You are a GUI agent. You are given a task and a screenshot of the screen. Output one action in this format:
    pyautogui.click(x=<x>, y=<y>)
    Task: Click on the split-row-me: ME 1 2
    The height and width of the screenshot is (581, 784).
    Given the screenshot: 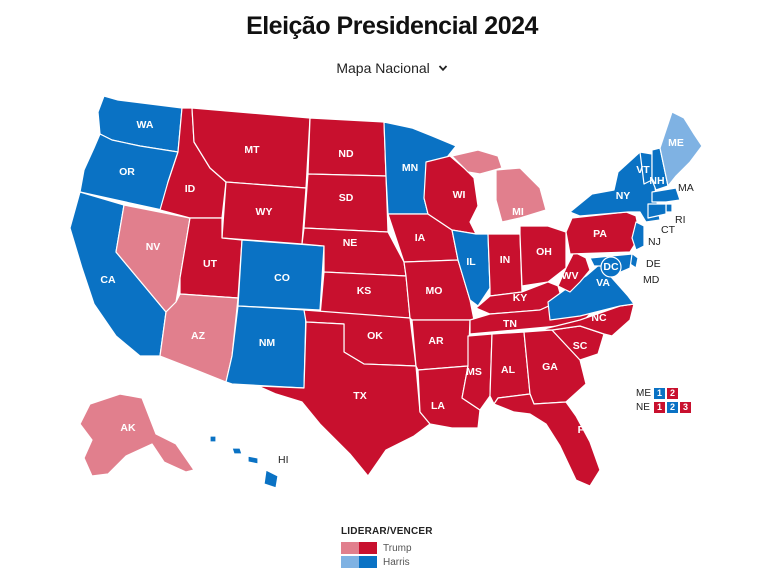 What is the action you would take?
    pyautogui.click(x=663, y=393)
    